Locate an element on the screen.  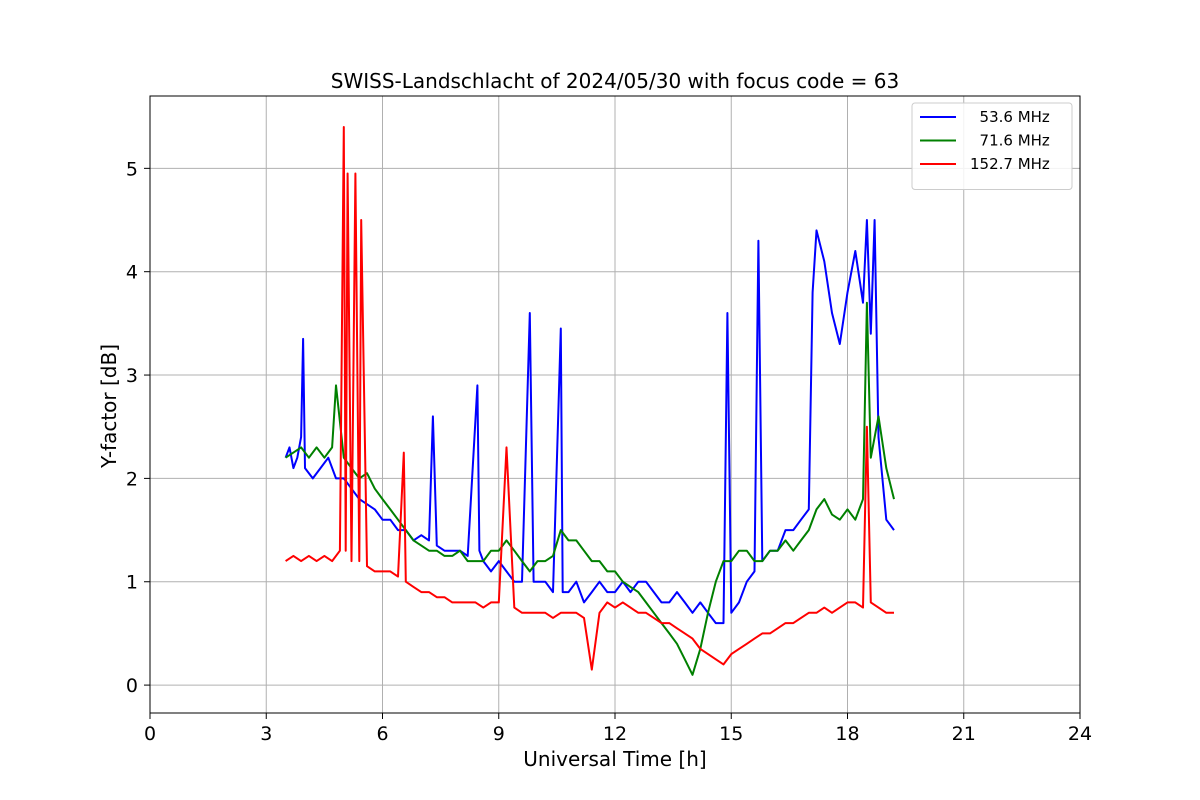
x-tick-label: 9 is located at coordinates (499, 734).